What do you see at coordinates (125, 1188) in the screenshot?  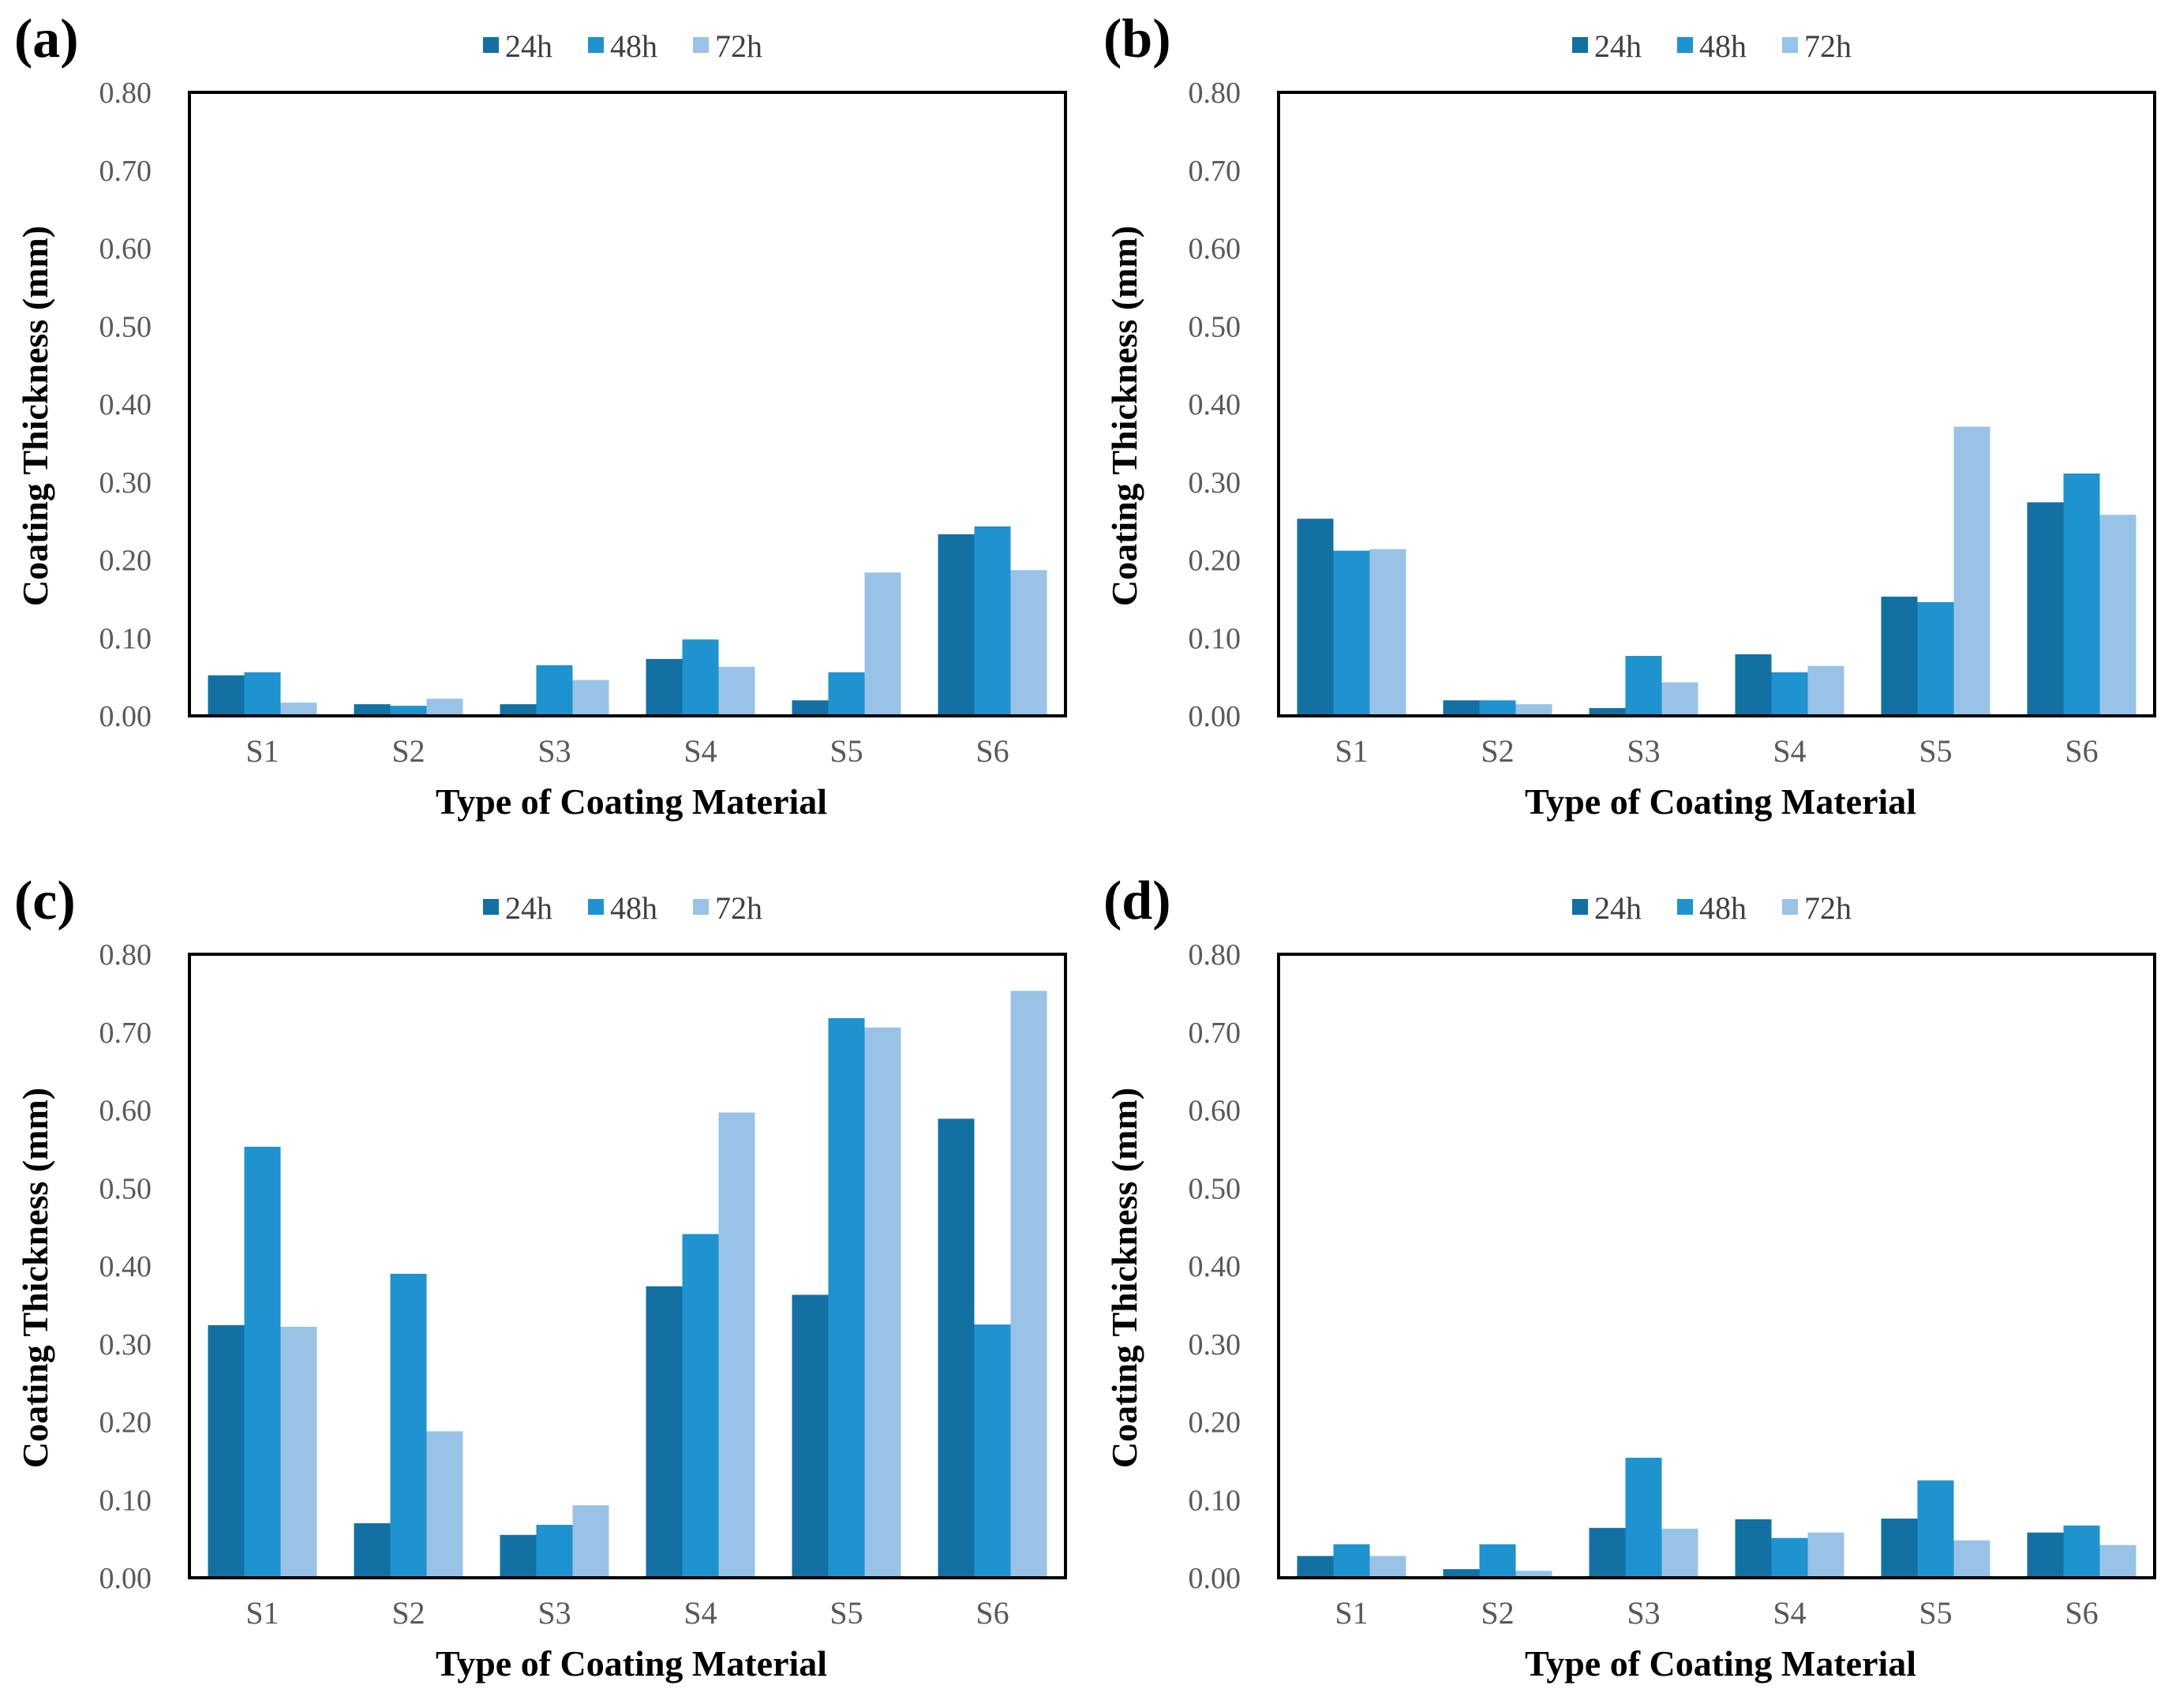 I see `y-tick-label: 0.50` at bounding box center [125, 1188].